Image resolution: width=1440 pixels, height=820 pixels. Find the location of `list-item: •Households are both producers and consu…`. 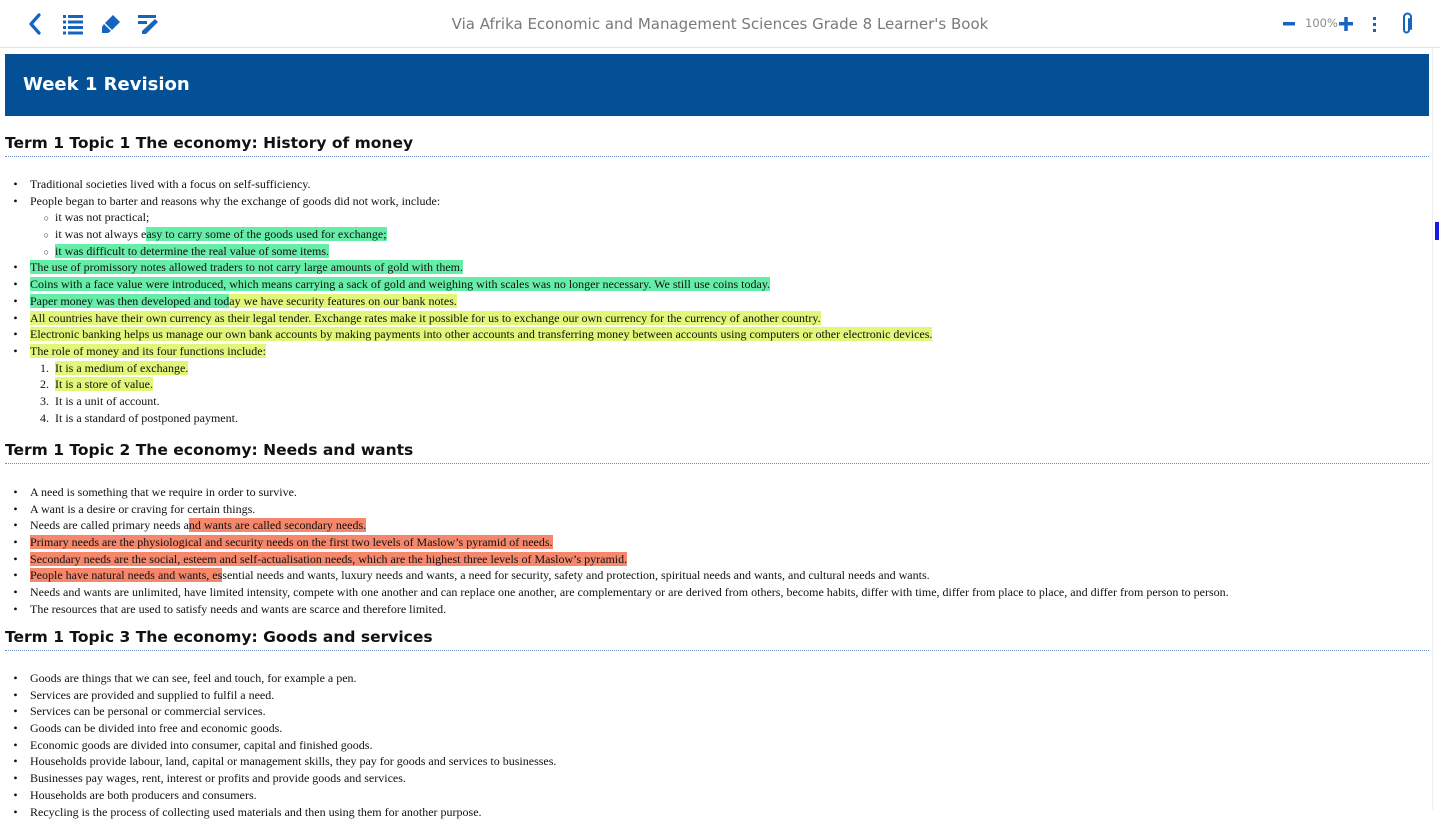

list-item: •Households are both producers and consu… is located at coordinates (717, 795).